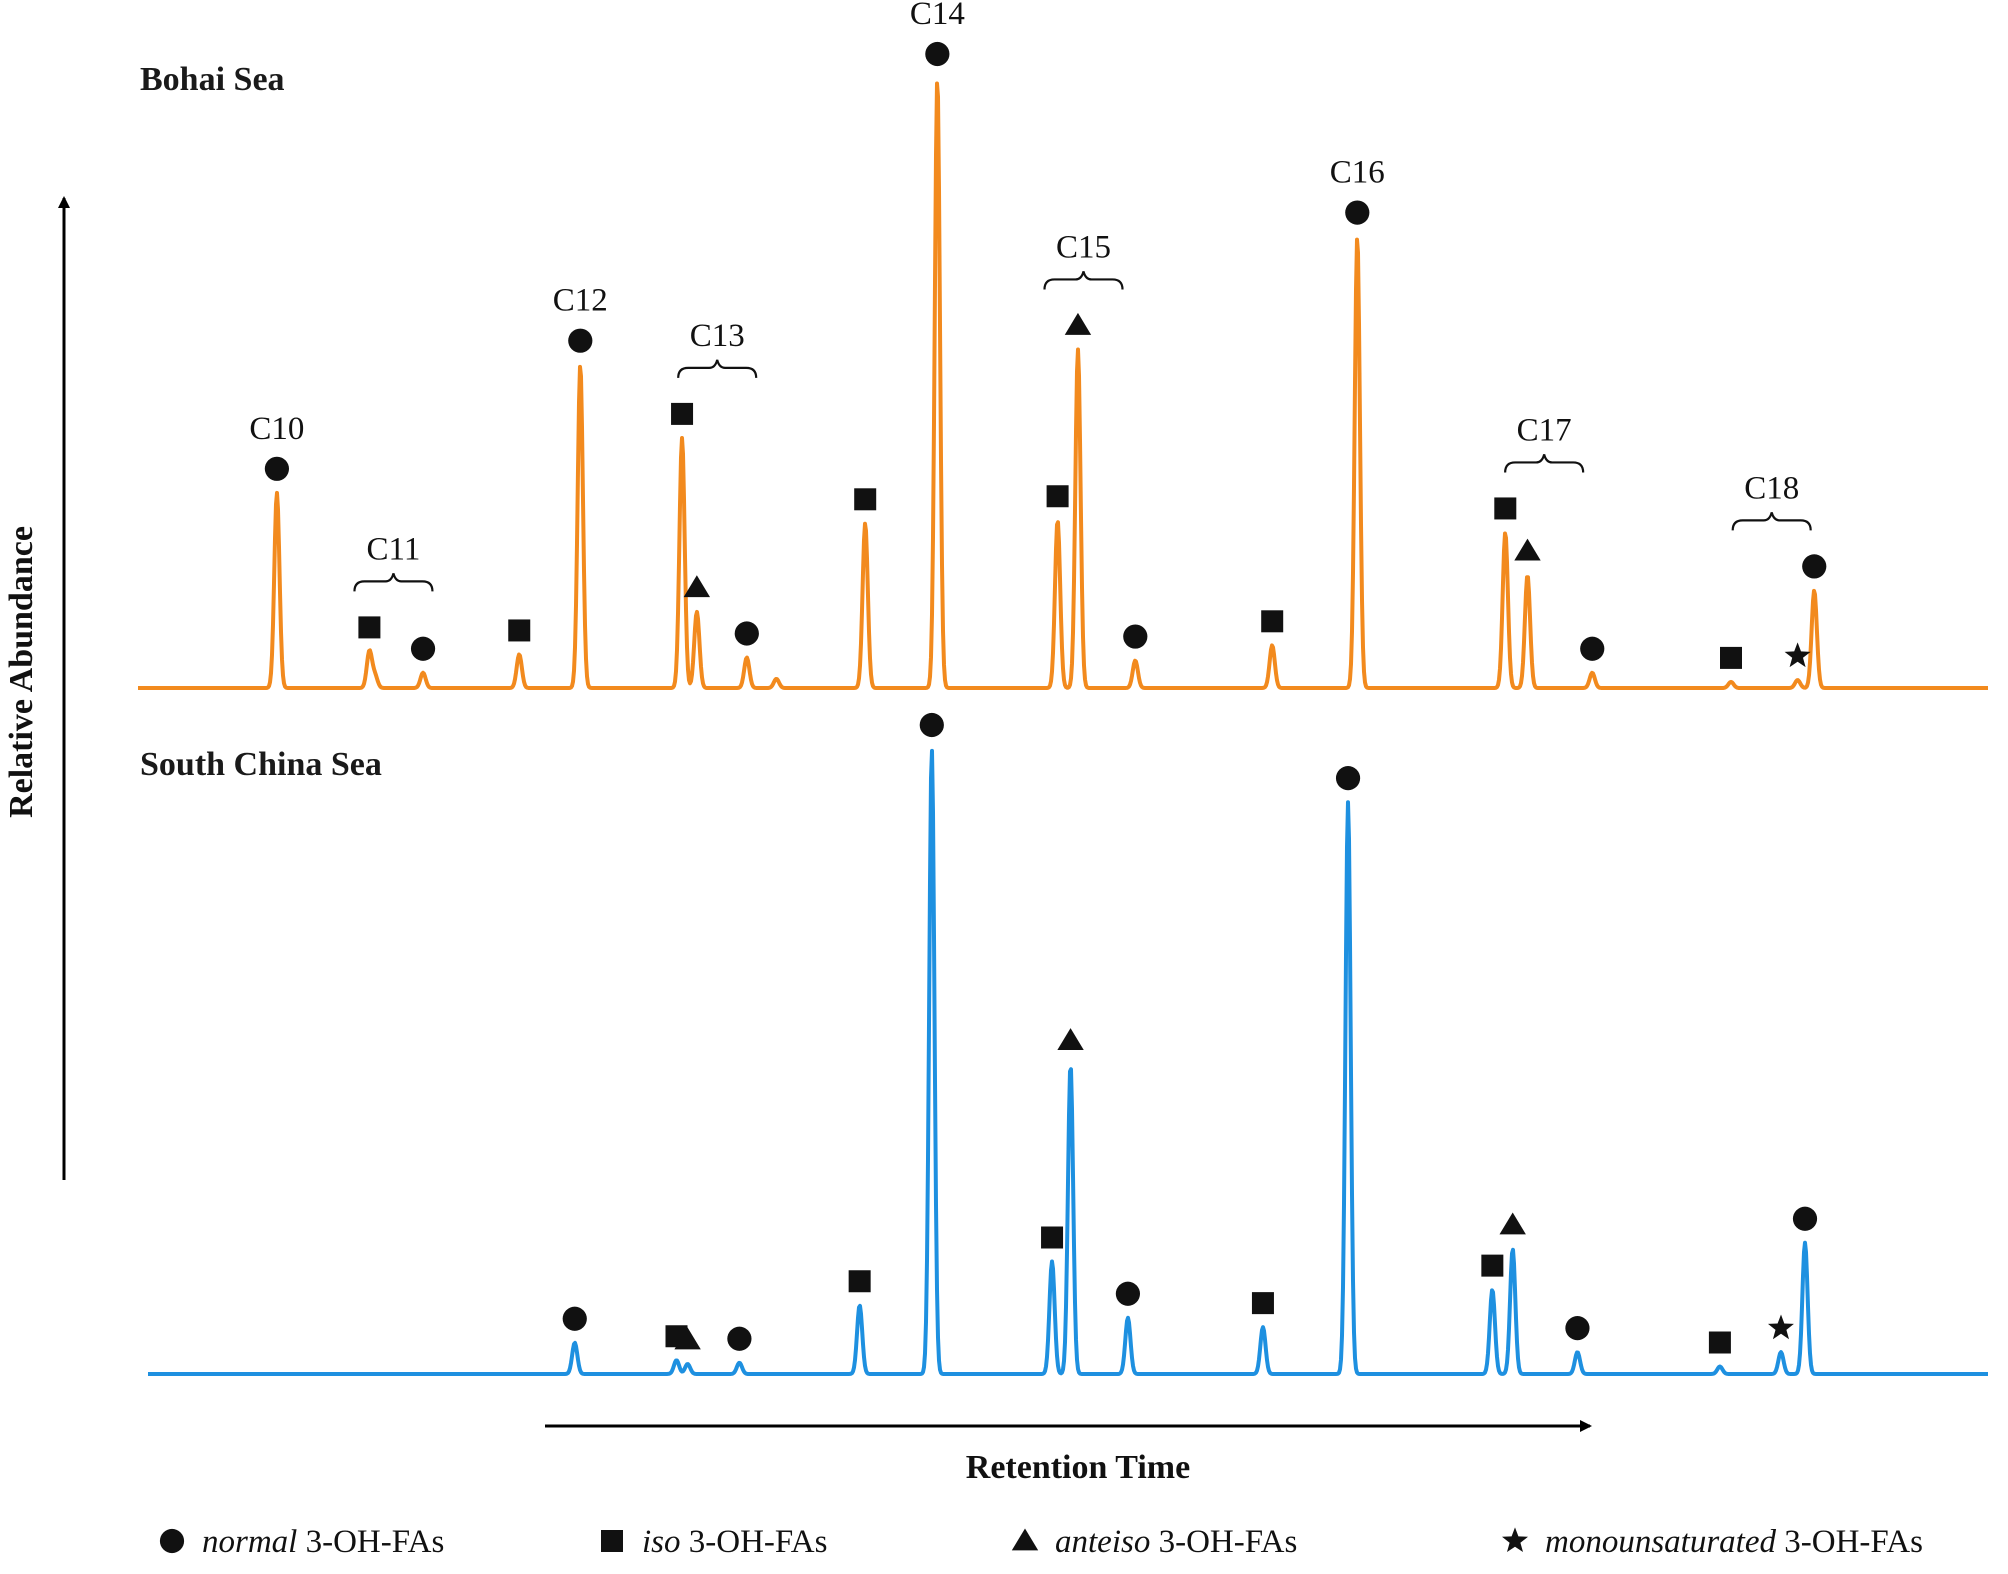 This screenshot has height=1574, width=2008. I want to click on legend-label-normal: normal 3-OH-FAs, so click(323, 1542).